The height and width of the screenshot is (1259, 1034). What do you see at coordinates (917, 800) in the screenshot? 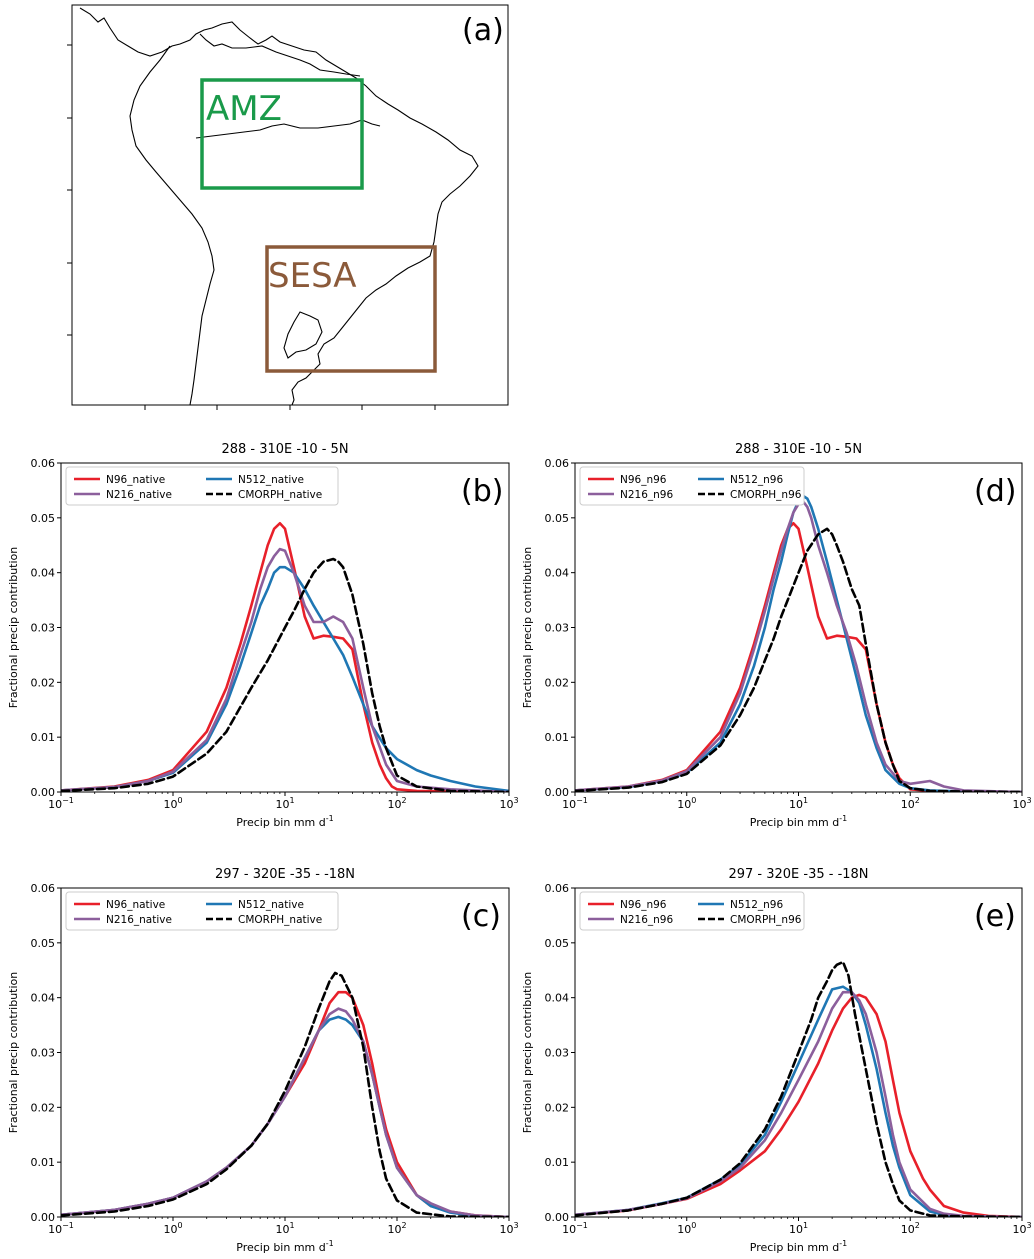
I see `x-tick-exponent: 2` at bounding box center [917, 800].